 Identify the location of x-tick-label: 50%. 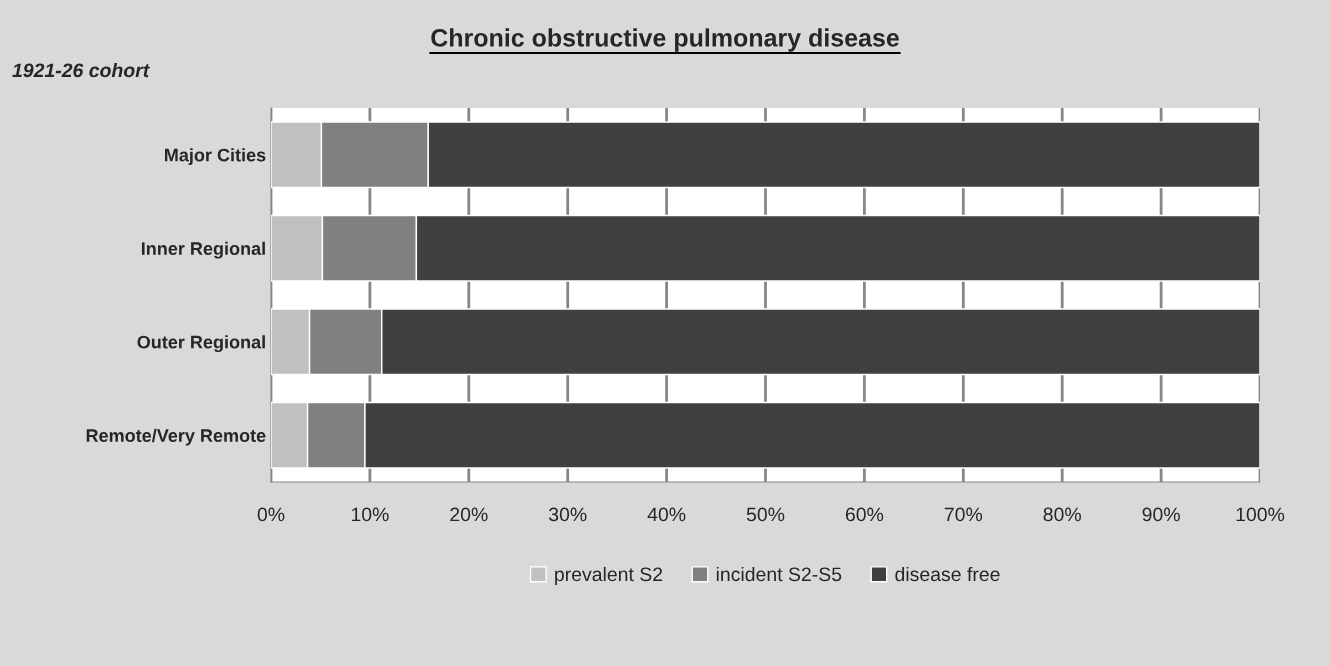
(765, 514).